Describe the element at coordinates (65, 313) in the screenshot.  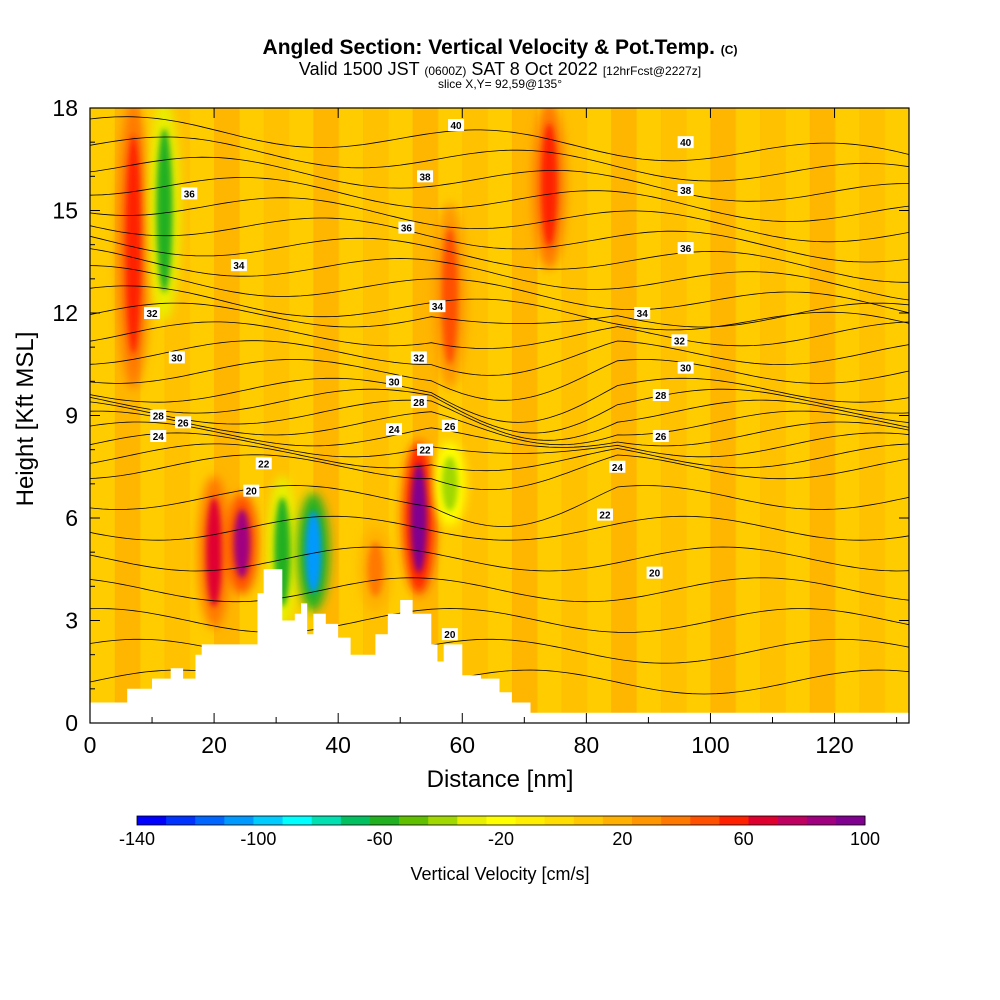
I see `y-tick-label: 12` at that location.